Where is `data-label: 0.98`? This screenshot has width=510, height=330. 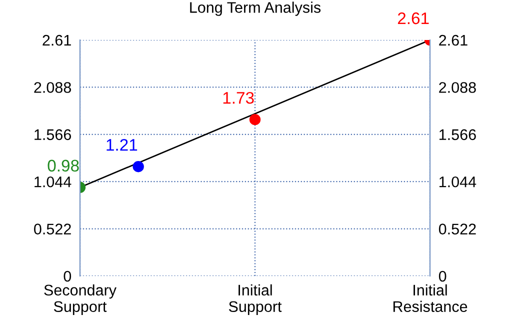
data-label: 0.98 is located at coordinates (63, 166).